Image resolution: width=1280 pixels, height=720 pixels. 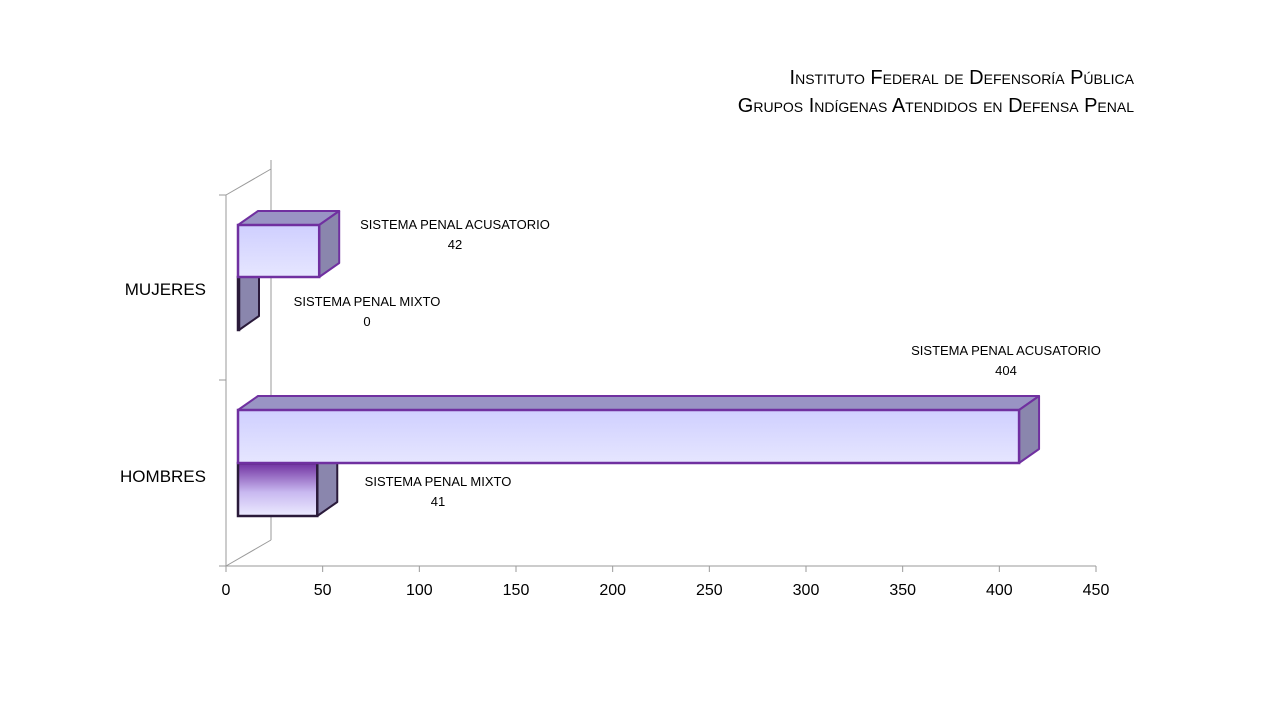 I want to click on category-label: MUJERES, so click(x=165, y=289).